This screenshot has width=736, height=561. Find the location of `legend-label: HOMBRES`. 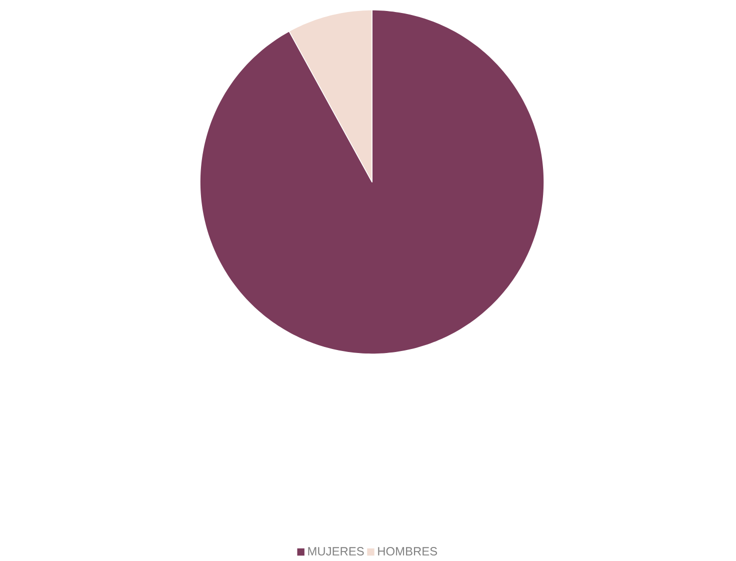

legend-label: HOMBRES is located at coordinates (408, 551).